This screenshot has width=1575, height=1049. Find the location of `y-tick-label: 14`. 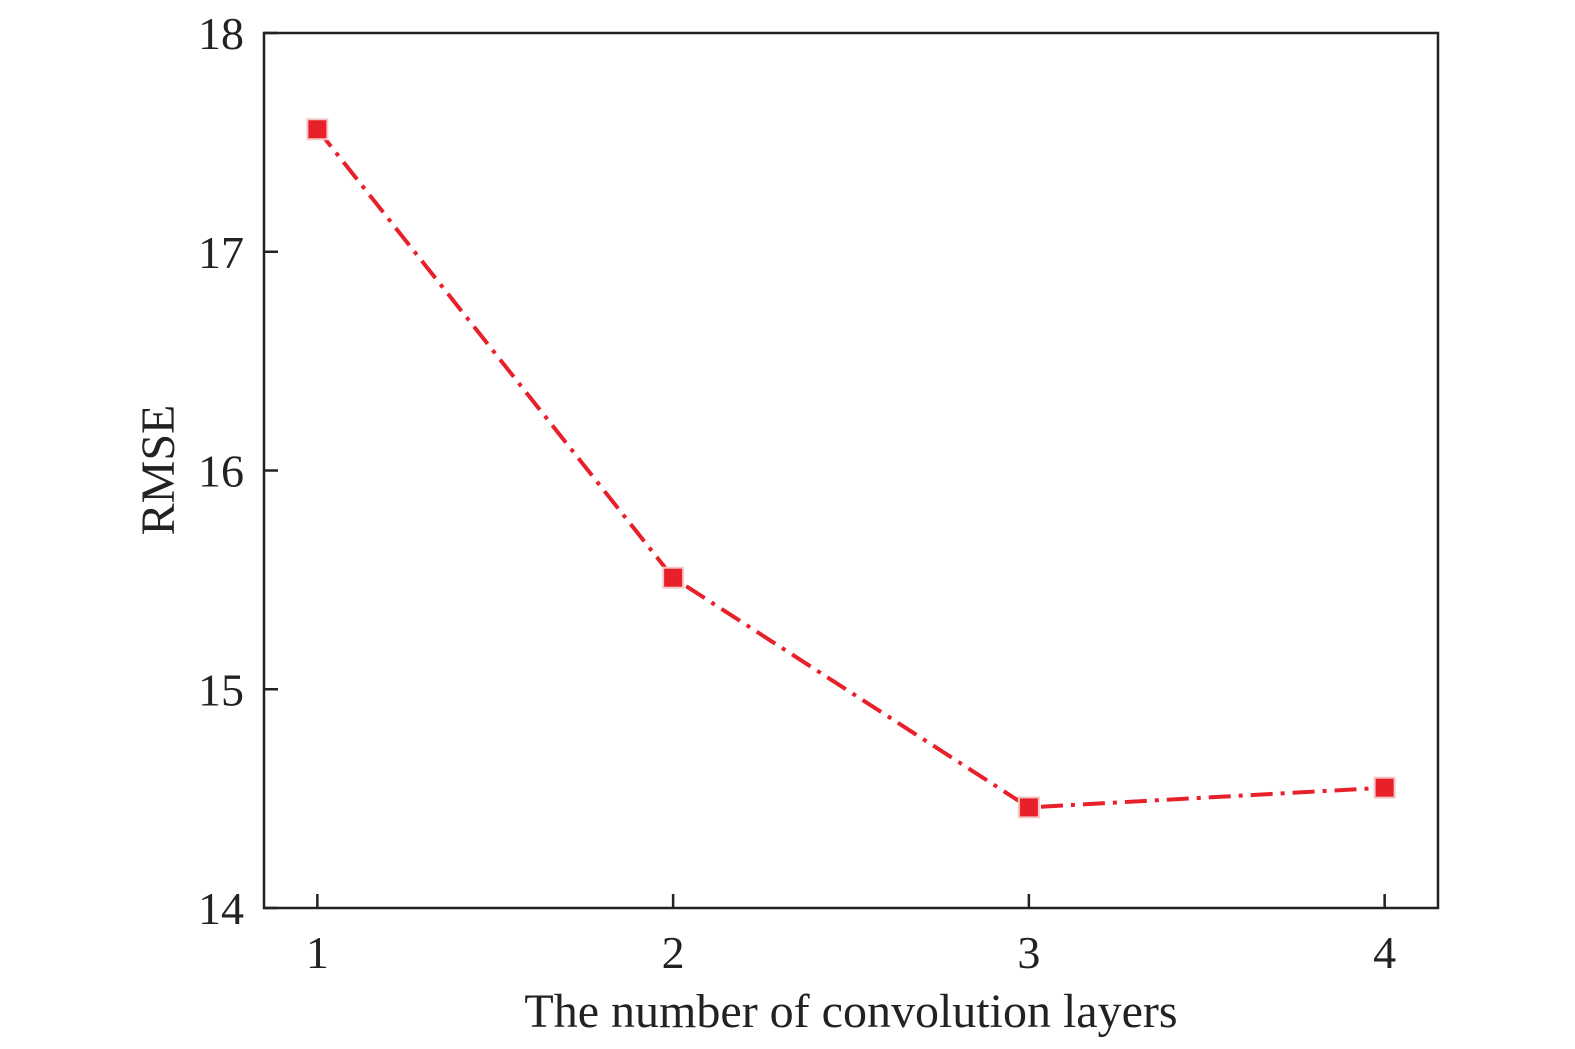

y-tick-label: 14 is located at coordinates (221, 908).